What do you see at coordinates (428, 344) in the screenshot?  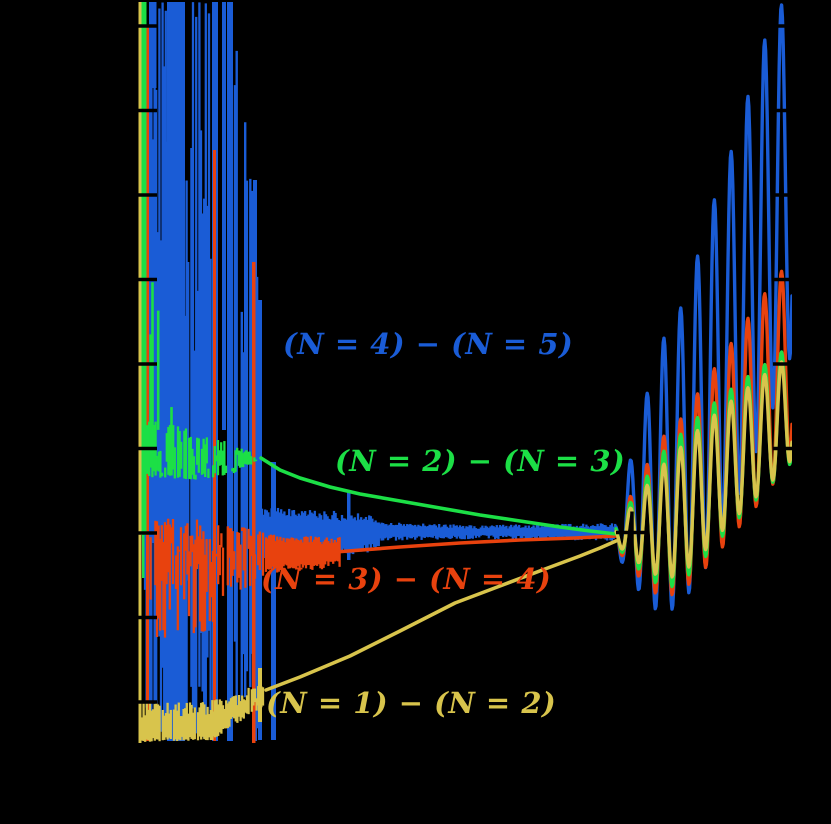 I see `series-label-blue: (N = 4) − (N = 5)` at bounding box center [428, 344].